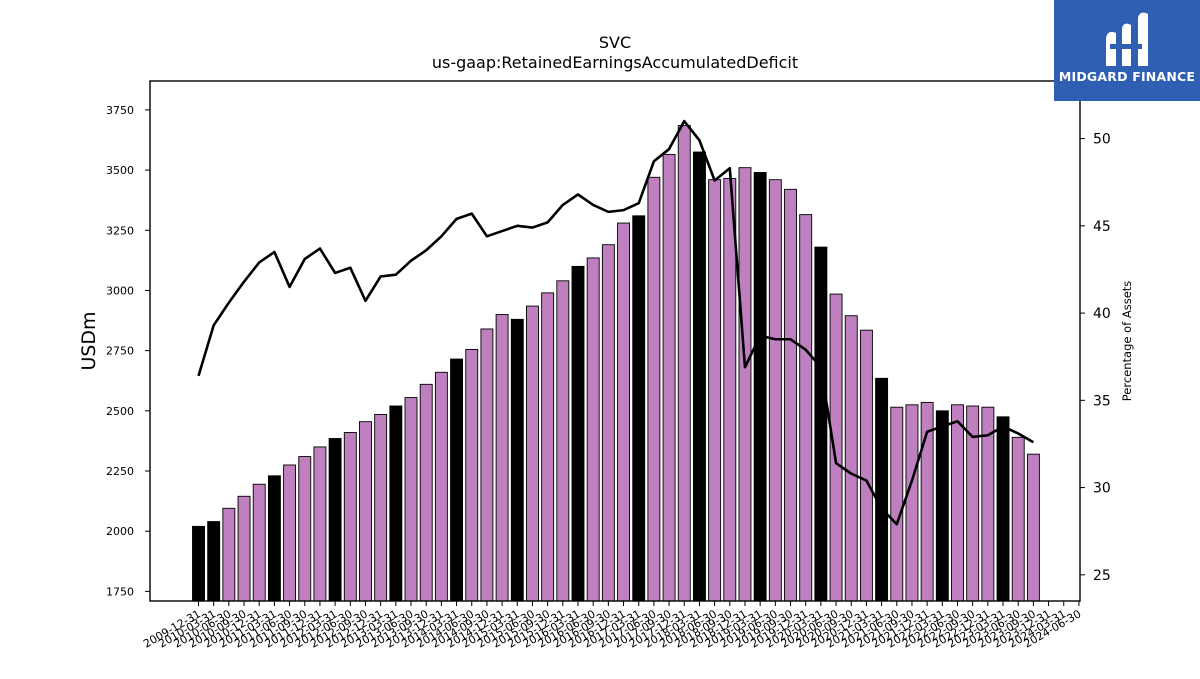 Image resolution: width=1200 pixels, height=679 pixels. What do you see at coordinates (1127, 76) in the screenshot?
I see `logo-text: MIDGARD FINANCE` at bounding box center [1127, 76].